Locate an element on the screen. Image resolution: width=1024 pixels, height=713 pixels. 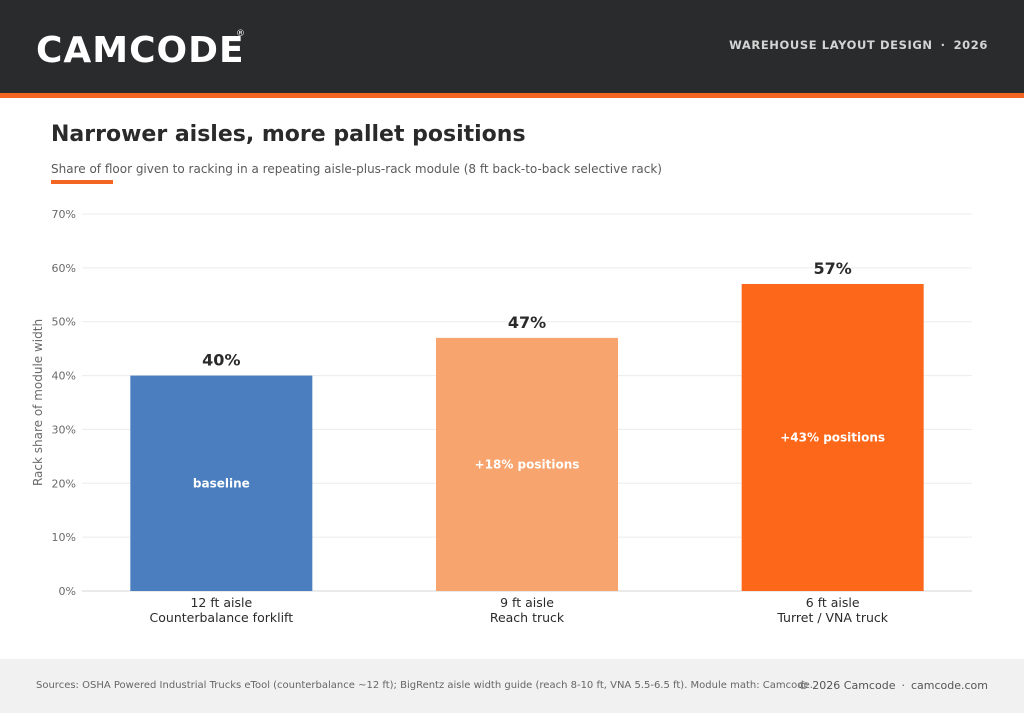
y-axis-label: Rack share of module width is located at coordinates (38, 402).